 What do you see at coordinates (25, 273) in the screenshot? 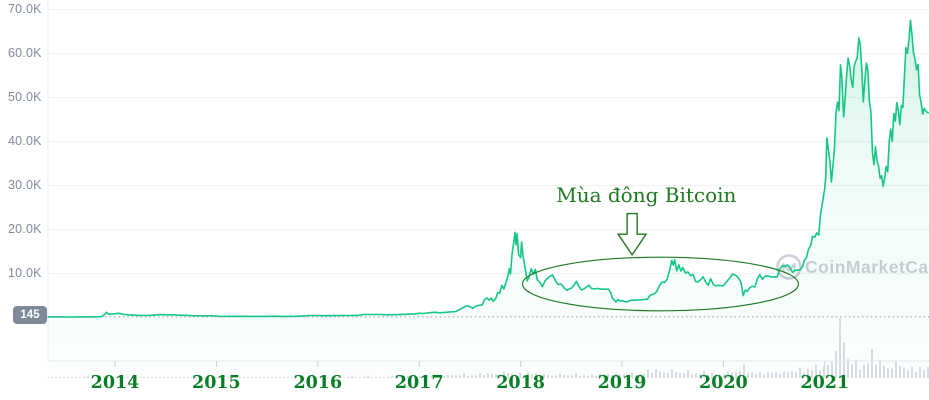
I see `y-axis-label: 10.0K` at bounding box center [25, 273].